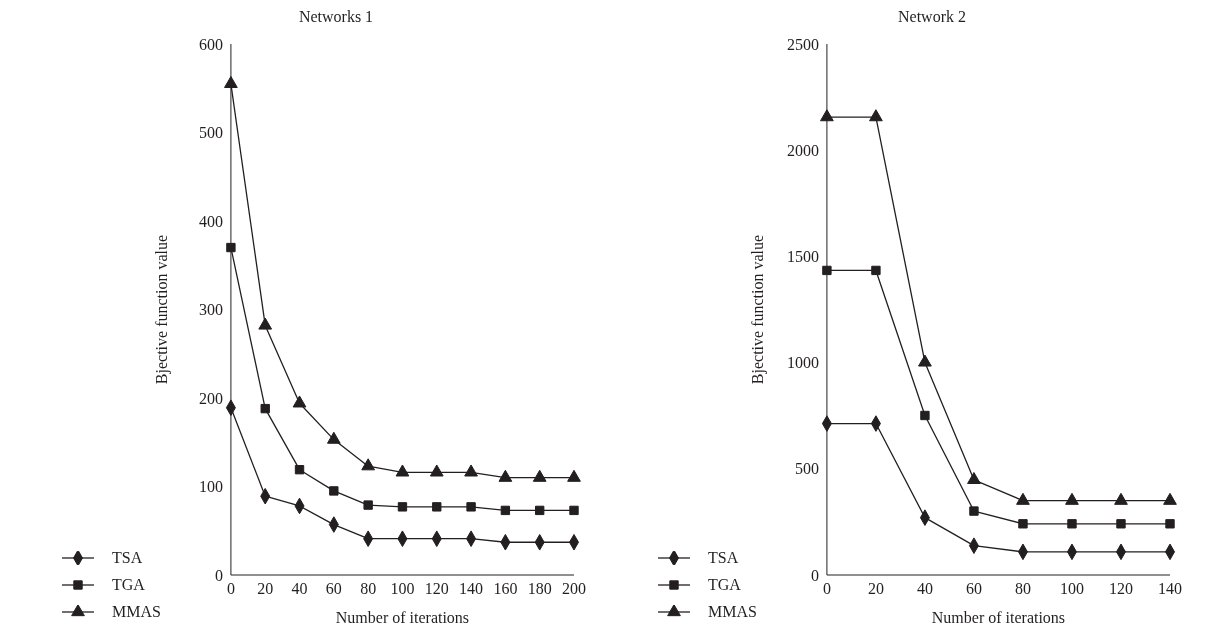 Image resolution: width=1208 pixels, height=627 pixels. I want to click on chart-title: Networks 1, so click(336, 17).